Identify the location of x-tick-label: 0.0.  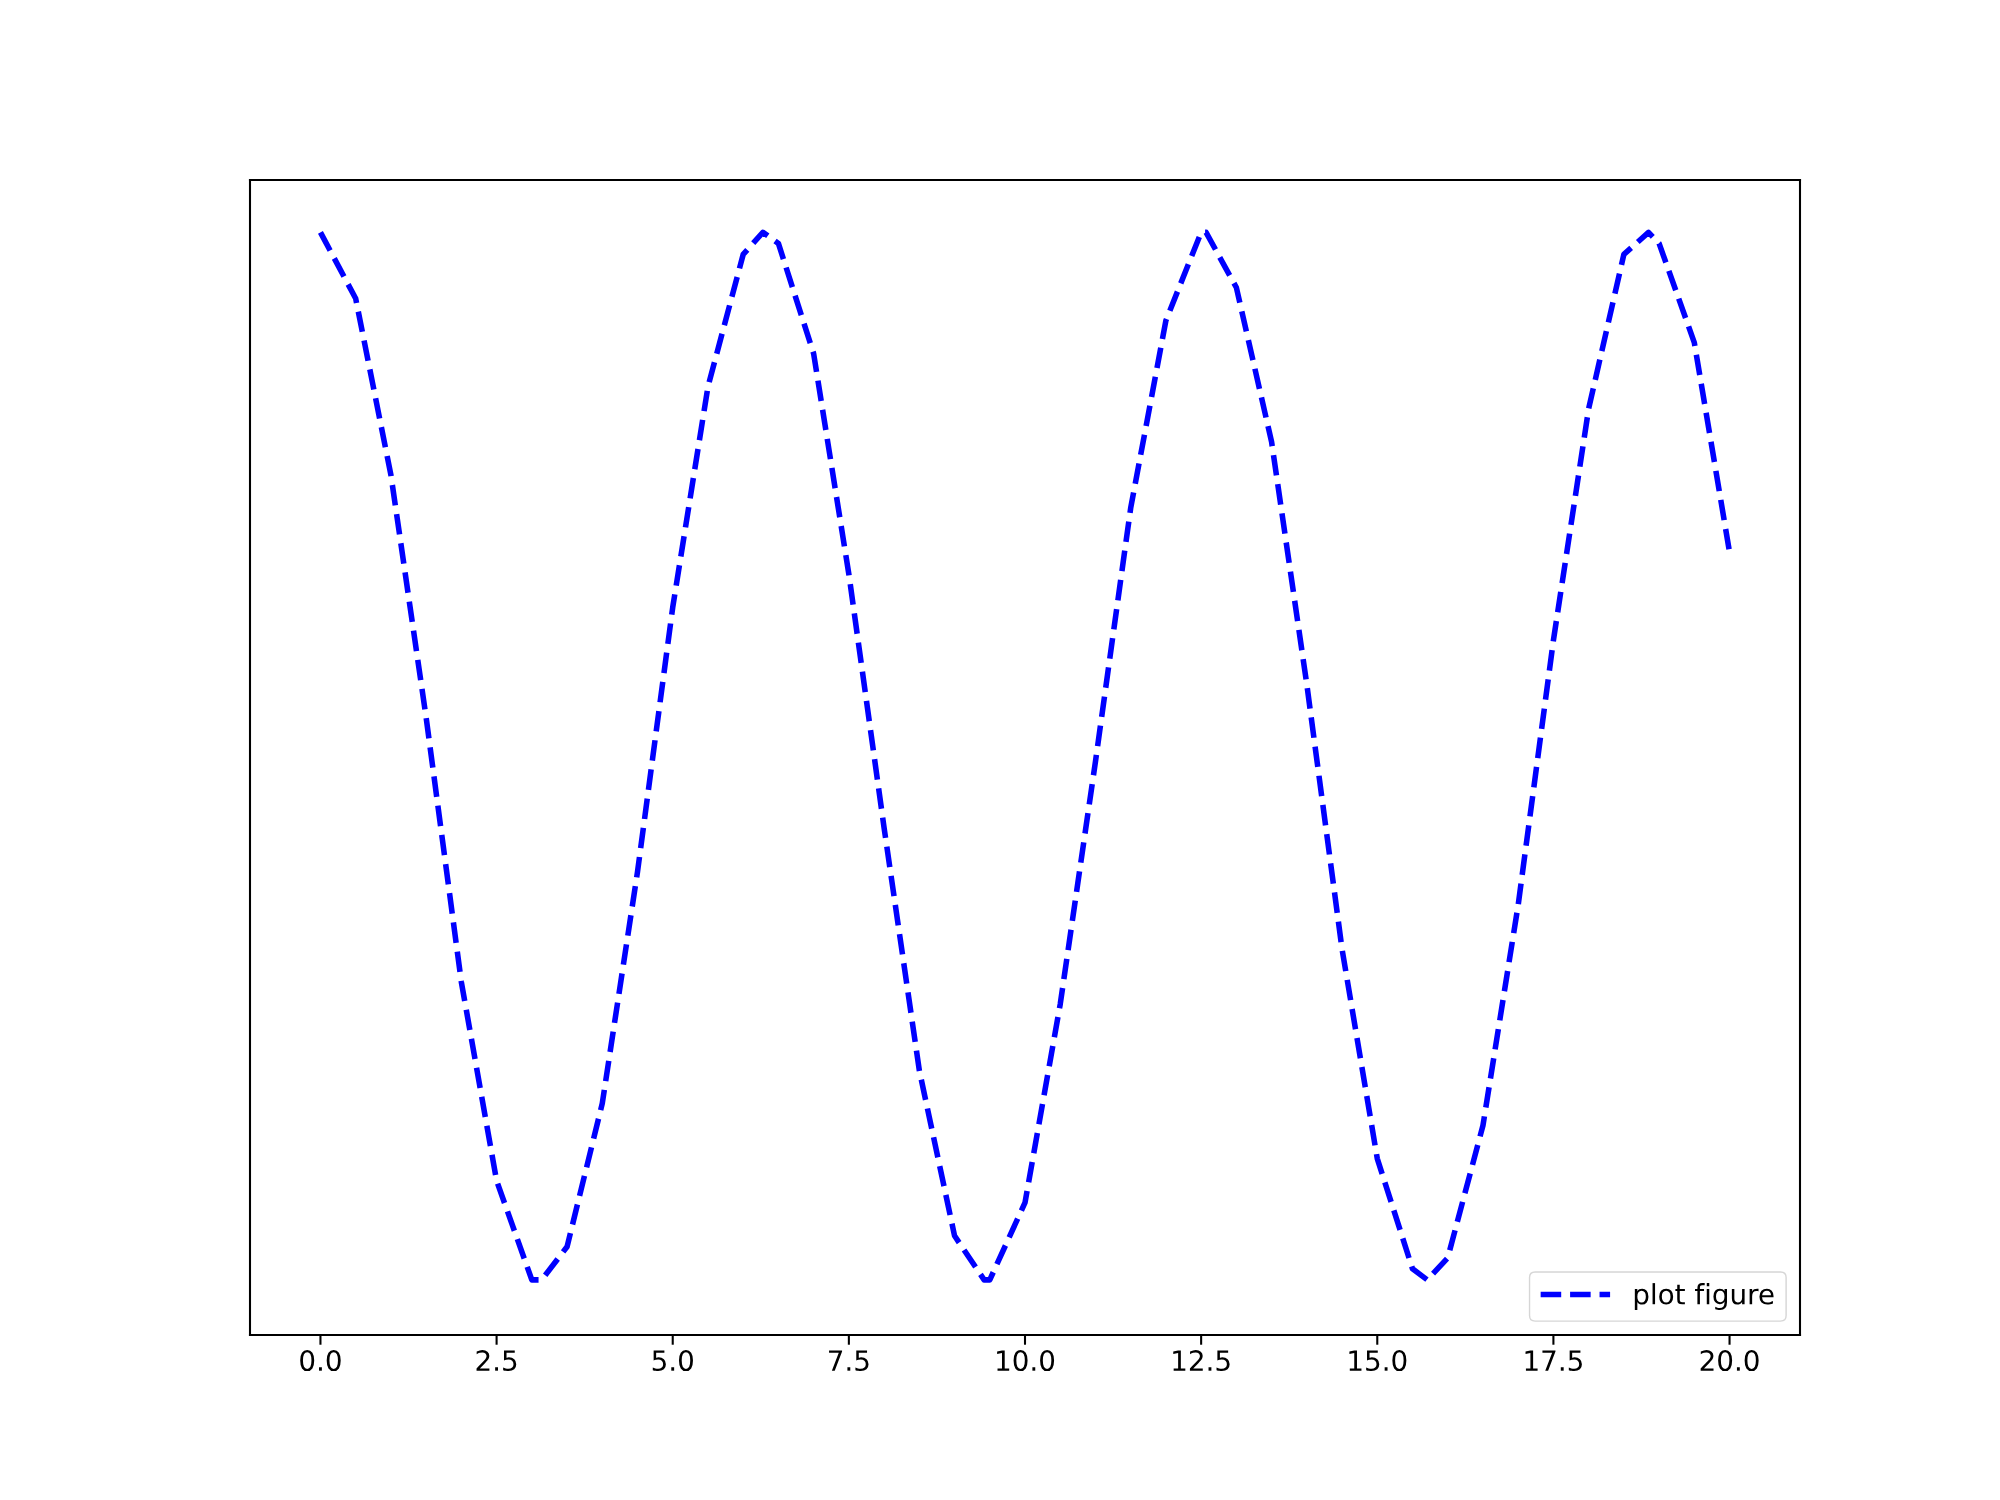
(320, 1361).